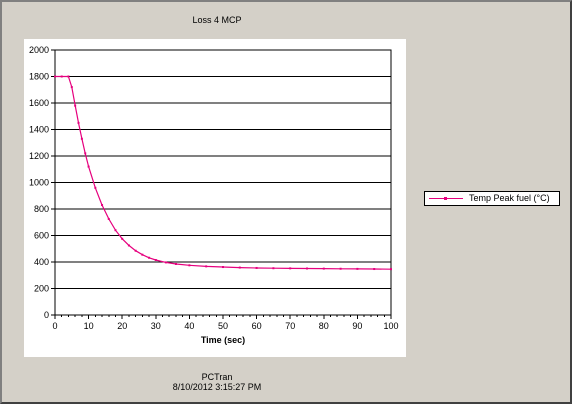 This screenshot has width=572, height=404. What do you see at coordinates (39, 50) in the screenshot?
I see `y-tick-label: 2000` at bounding box center [39, 50].